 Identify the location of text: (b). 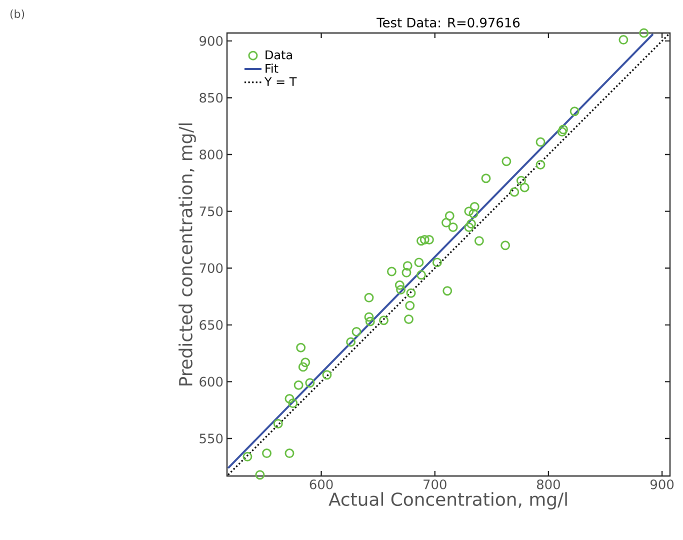
(17, 15).